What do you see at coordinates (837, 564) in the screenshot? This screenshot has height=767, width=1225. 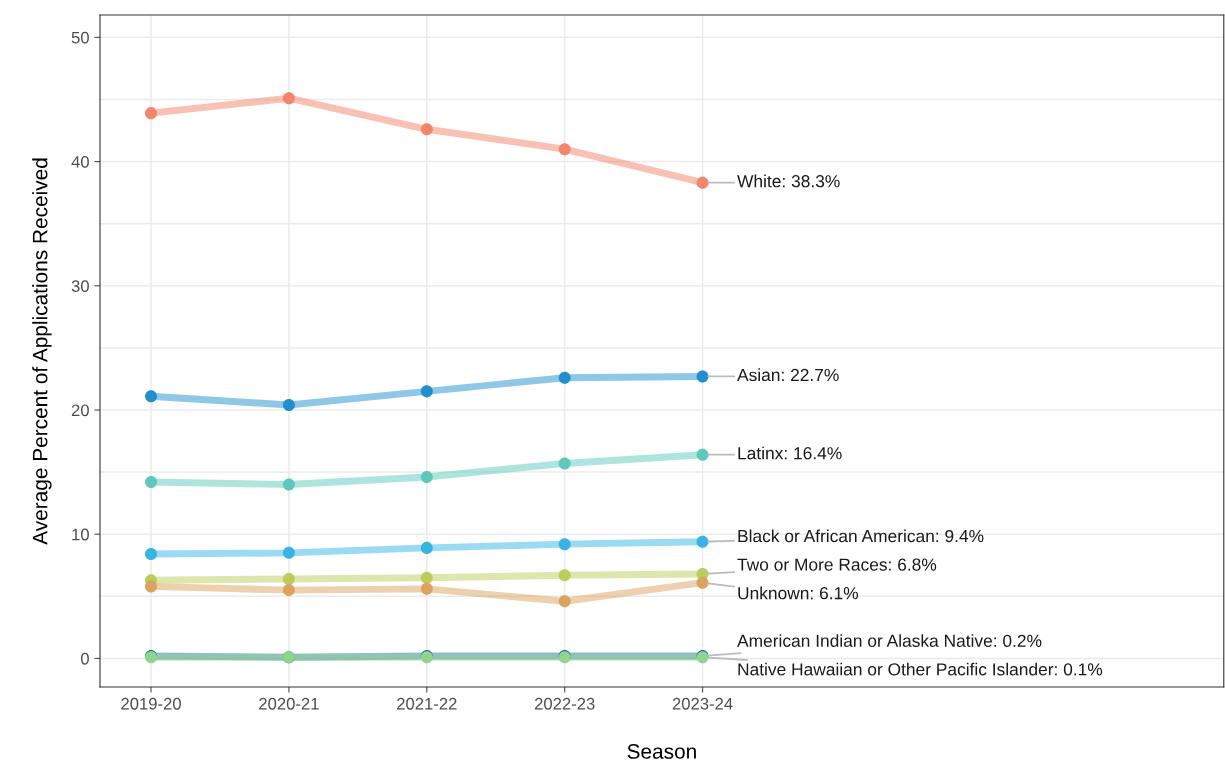 I see `annotation: Two or More Races: 6.8%` at bounding box center [837, 564].